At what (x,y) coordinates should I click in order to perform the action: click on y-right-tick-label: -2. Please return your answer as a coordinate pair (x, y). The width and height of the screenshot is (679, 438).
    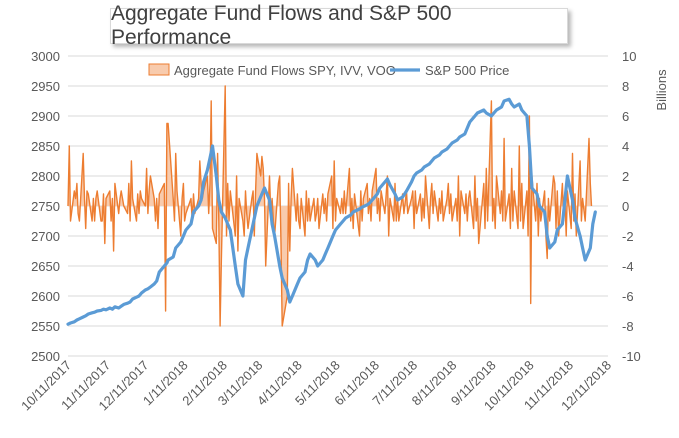
    Looking at the image, I should click on (628, 236).